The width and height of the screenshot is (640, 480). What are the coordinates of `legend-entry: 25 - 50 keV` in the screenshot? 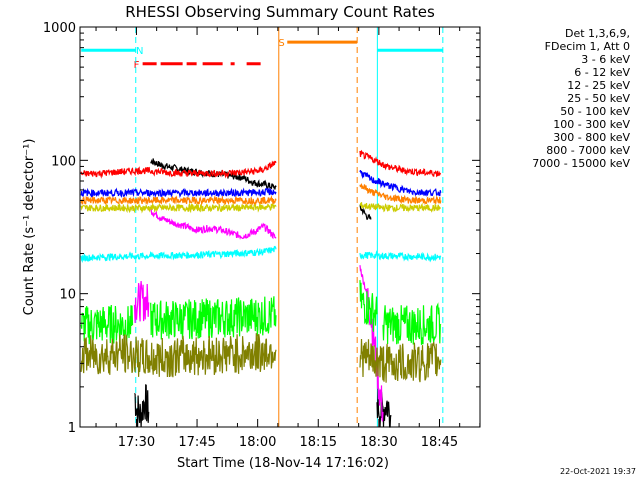 It's located at (598, 98).